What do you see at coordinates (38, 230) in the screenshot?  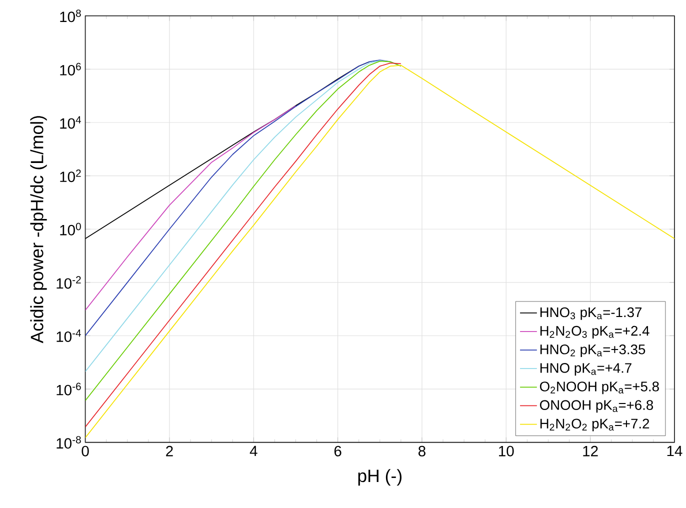 I see `y-axis-title: Acidic power -dpH/dc (L/mol)` at bounding box center [38, 230].